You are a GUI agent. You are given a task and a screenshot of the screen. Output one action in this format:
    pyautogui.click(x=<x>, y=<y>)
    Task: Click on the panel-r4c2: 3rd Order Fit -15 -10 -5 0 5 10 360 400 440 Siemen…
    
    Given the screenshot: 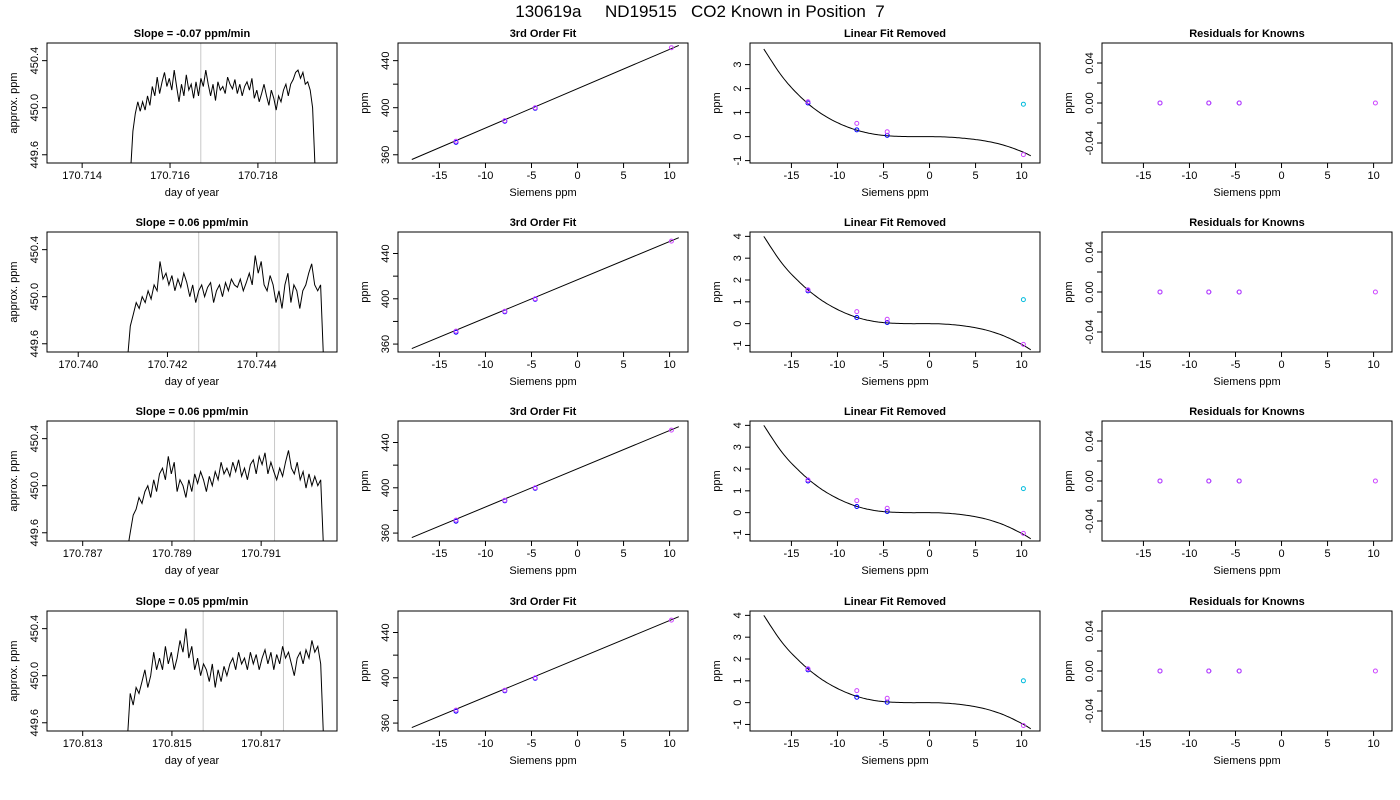 What is the action you would take?
    pyautogui.click(x=524, y=681)
    